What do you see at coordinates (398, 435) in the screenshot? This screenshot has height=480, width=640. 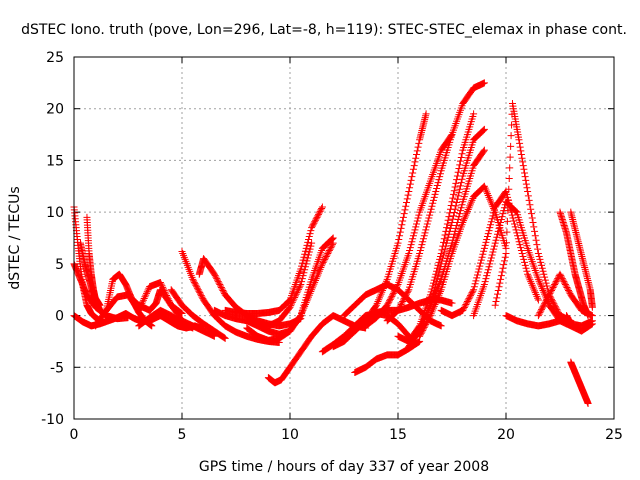 I see `x-tick-label: 15` at bounding box center [398, 435].